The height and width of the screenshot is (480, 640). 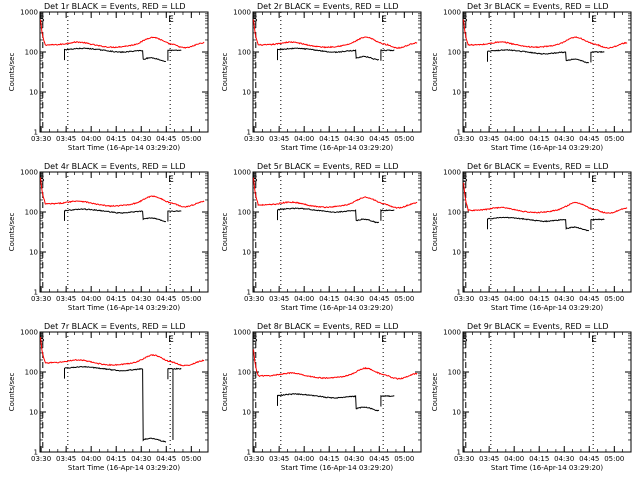 What do you see at coordinates (328, 6) in the screenshot?
I see `panel-title: Det 2r BLACK = Events, RED = LLD` at bounding box center [328, 6].